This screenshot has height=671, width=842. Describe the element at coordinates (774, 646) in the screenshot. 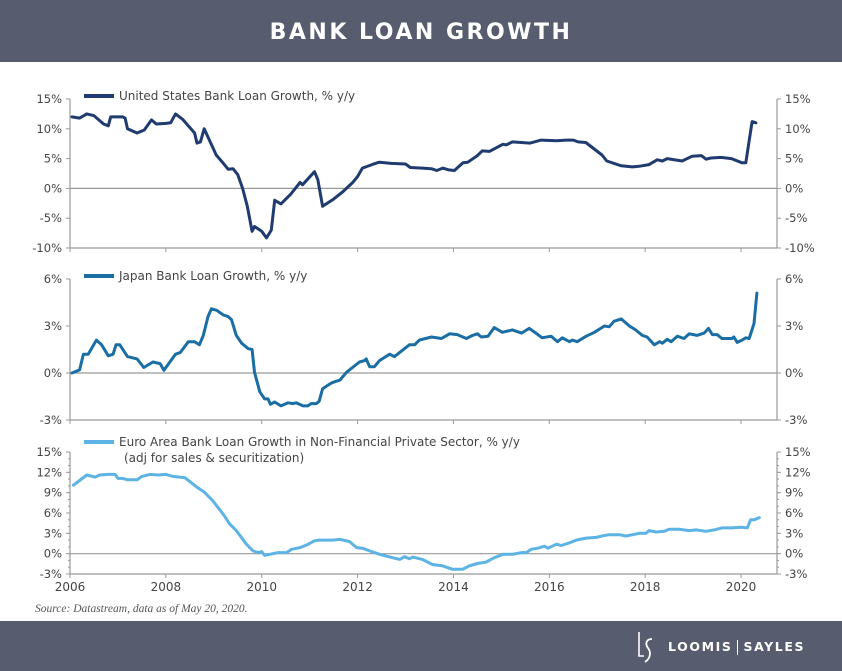

I see `logo-right-word: SAYLES` at that location.